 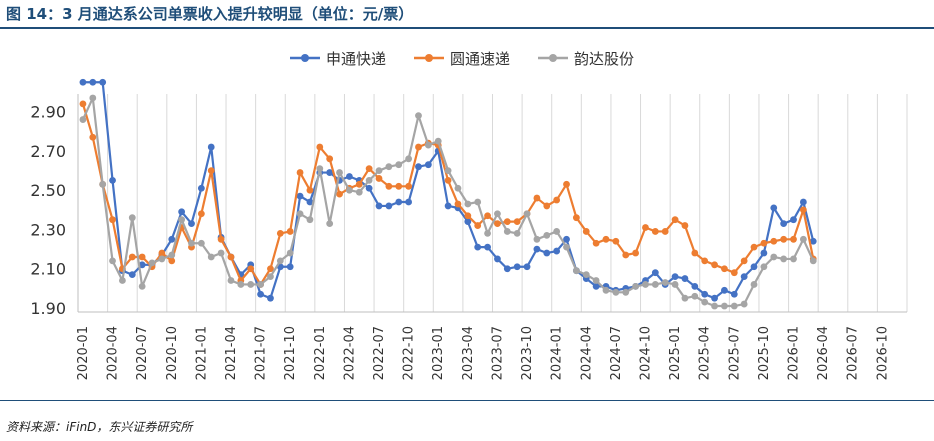 I want to click on x-tick-label: 2022-10, so click(x=409, y=353).